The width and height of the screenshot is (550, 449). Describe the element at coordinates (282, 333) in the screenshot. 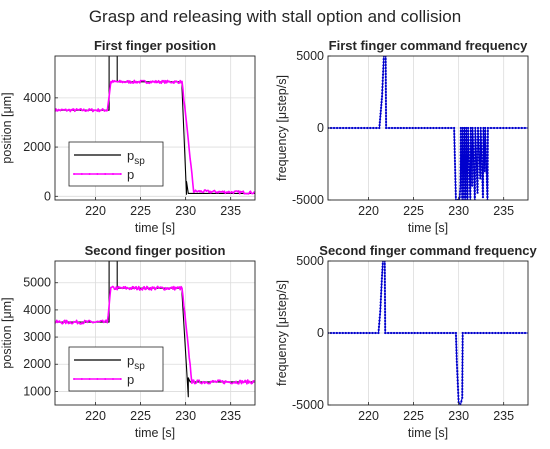

I see `y-axis-label: frequency [μstep/s]` at that location.